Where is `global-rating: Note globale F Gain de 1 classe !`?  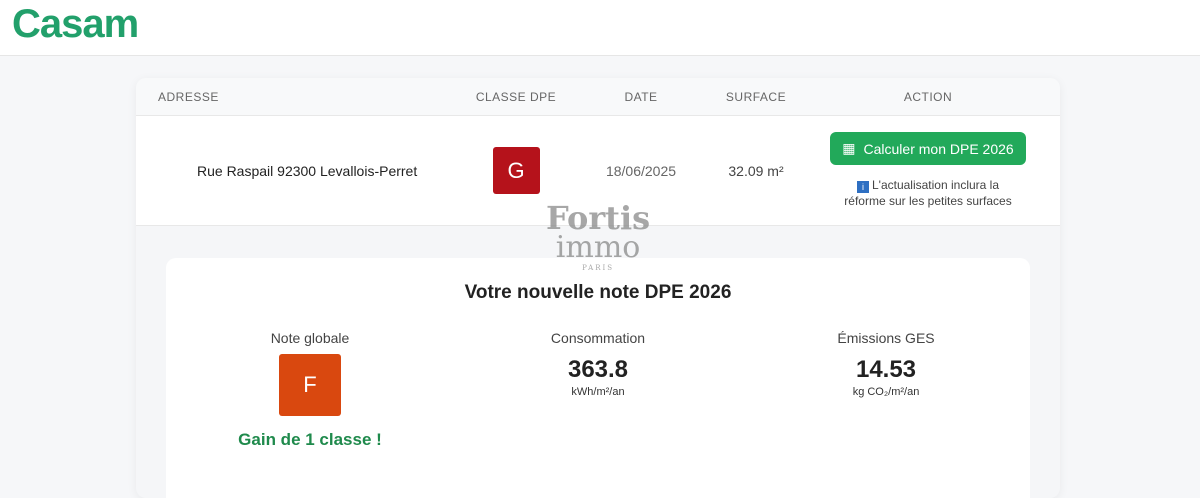
global-rating: Note globale F Gain de 1 classe ! is located at coordinates (310, 390).